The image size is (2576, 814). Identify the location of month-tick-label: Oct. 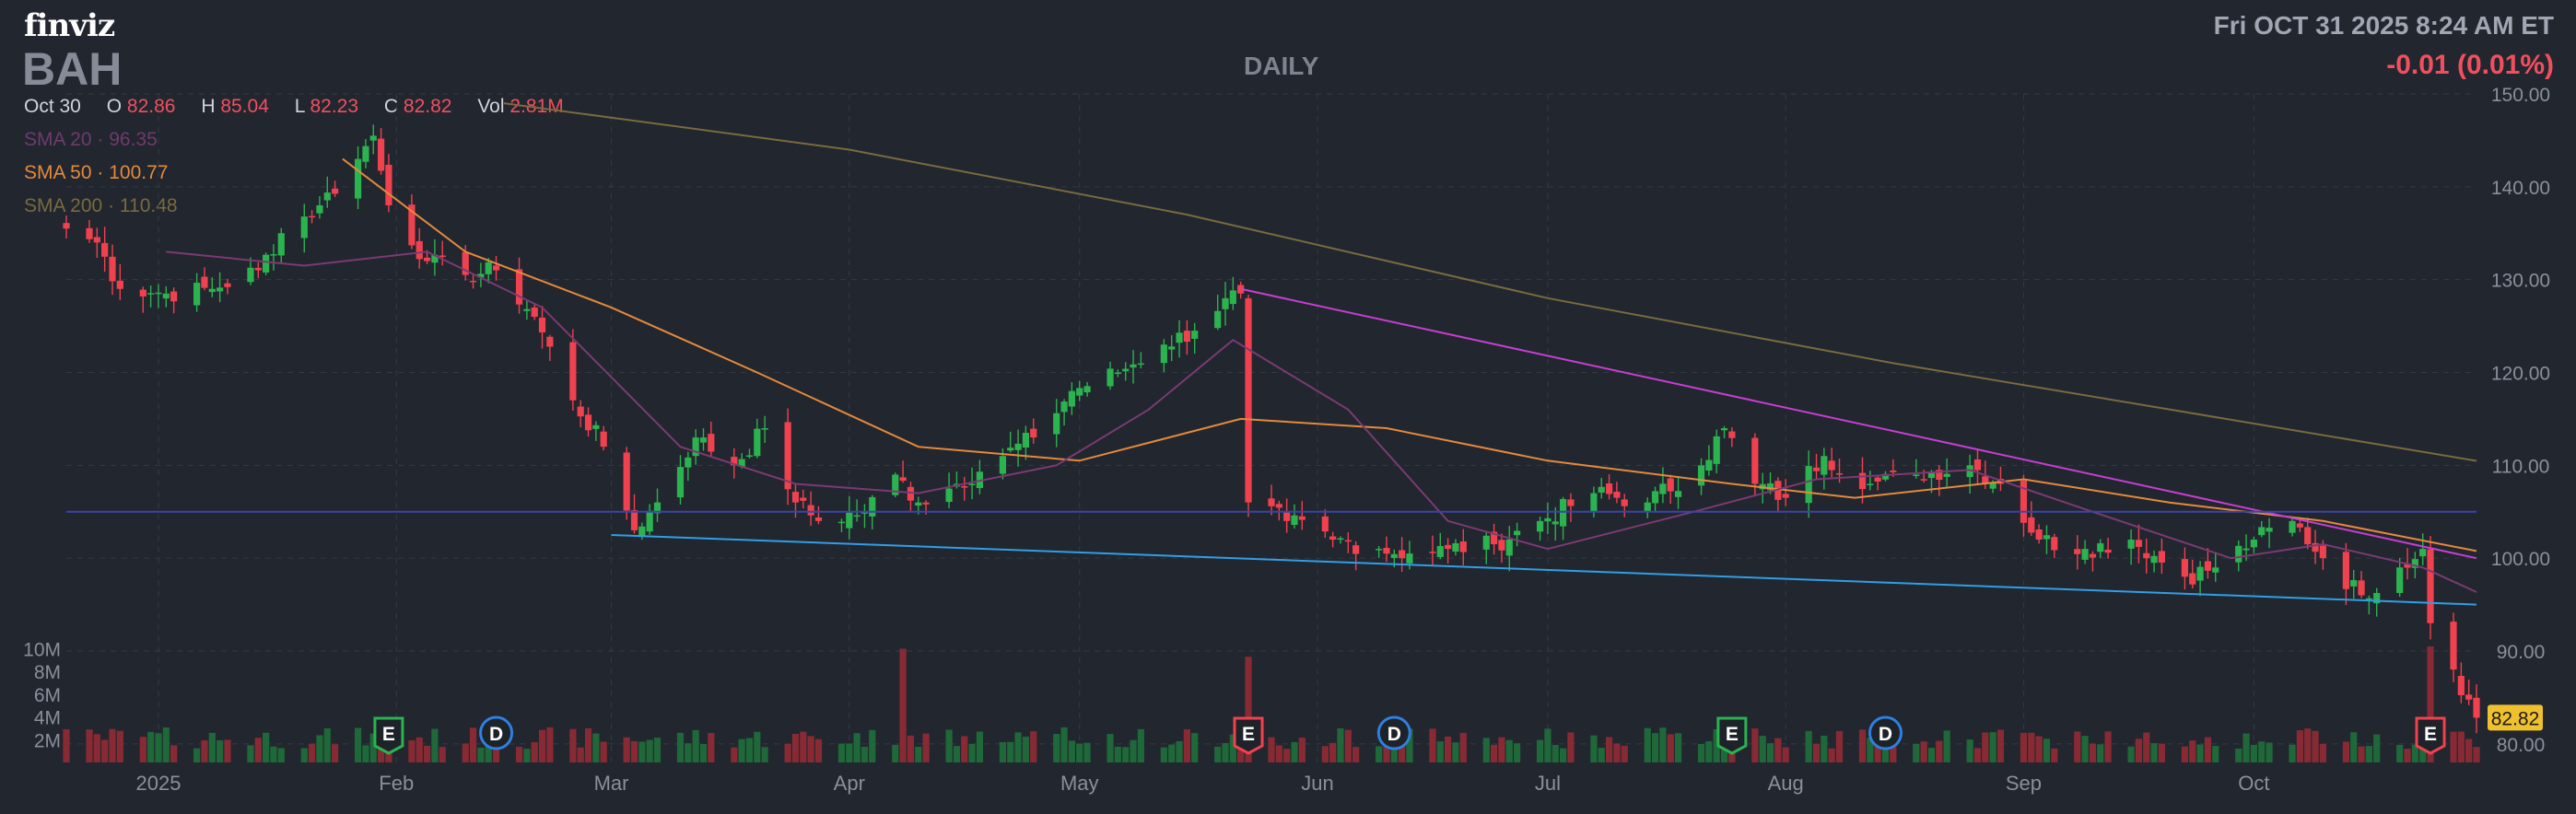
(2253, 783).